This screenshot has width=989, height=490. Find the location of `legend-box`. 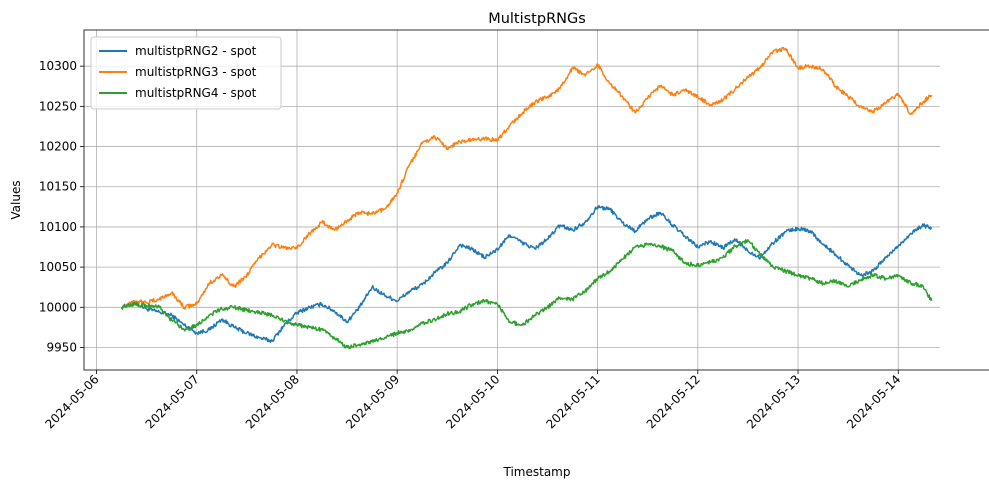

legend-box is located at coordinates (186, 73).